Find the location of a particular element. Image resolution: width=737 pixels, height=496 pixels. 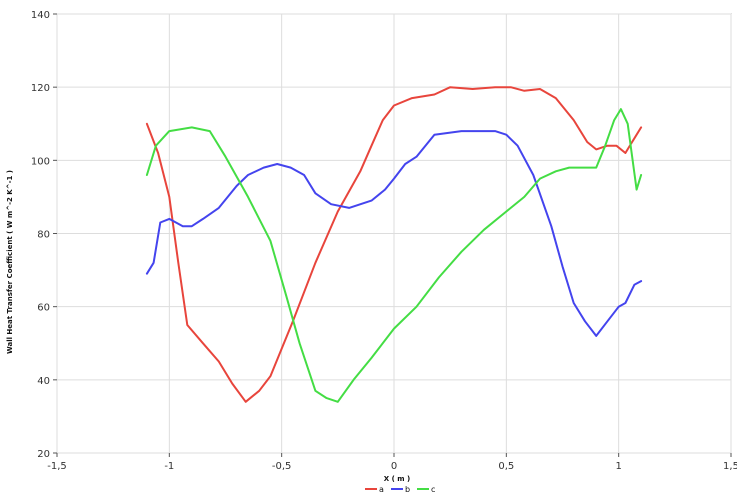

legend-label-c: c is located at coordinates (433, 489).